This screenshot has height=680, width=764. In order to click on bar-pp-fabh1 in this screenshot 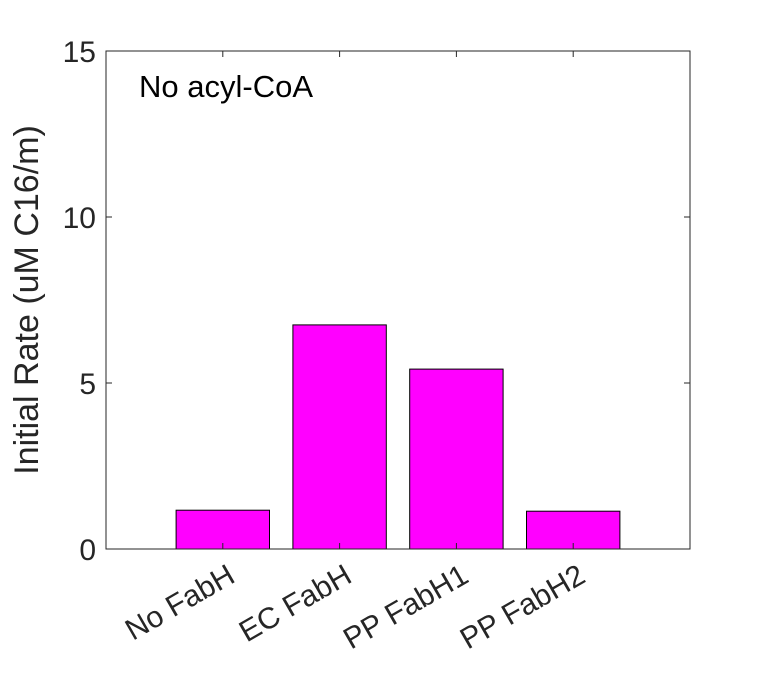, I will do `click(456, 459)`.